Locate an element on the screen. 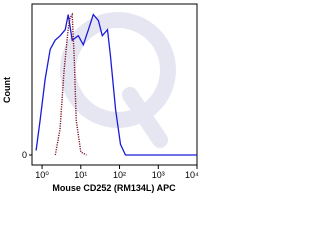 The height and width of the screenshot is (240, 320). y-tick-label: 0 is located at coordinates (24, 155).